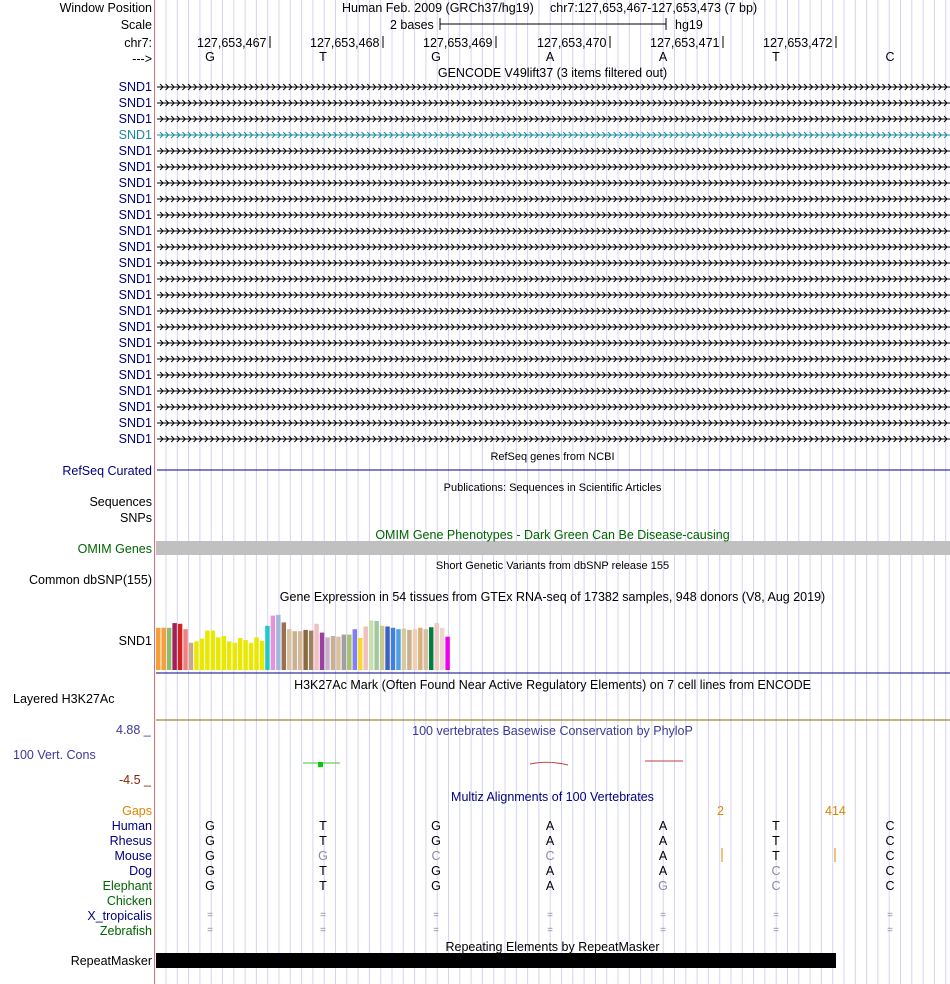  What do you see at coordinates (323, 841) in the screenshot?
I see `alignment-base: T` at bounding box center [323, 841].